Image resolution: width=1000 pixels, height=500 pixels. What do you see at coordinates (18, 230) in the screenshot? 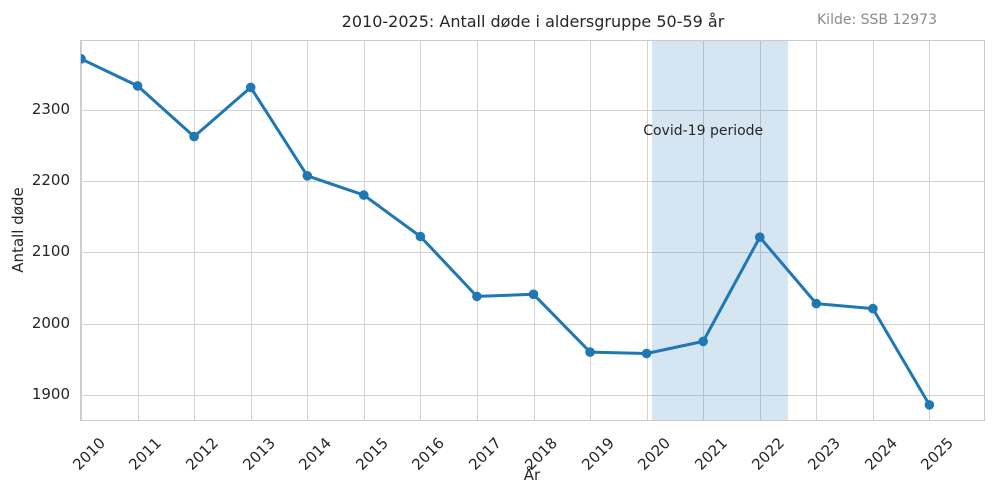
I see `y-axis-label: Antall døde` at bounding box center [18, 230].